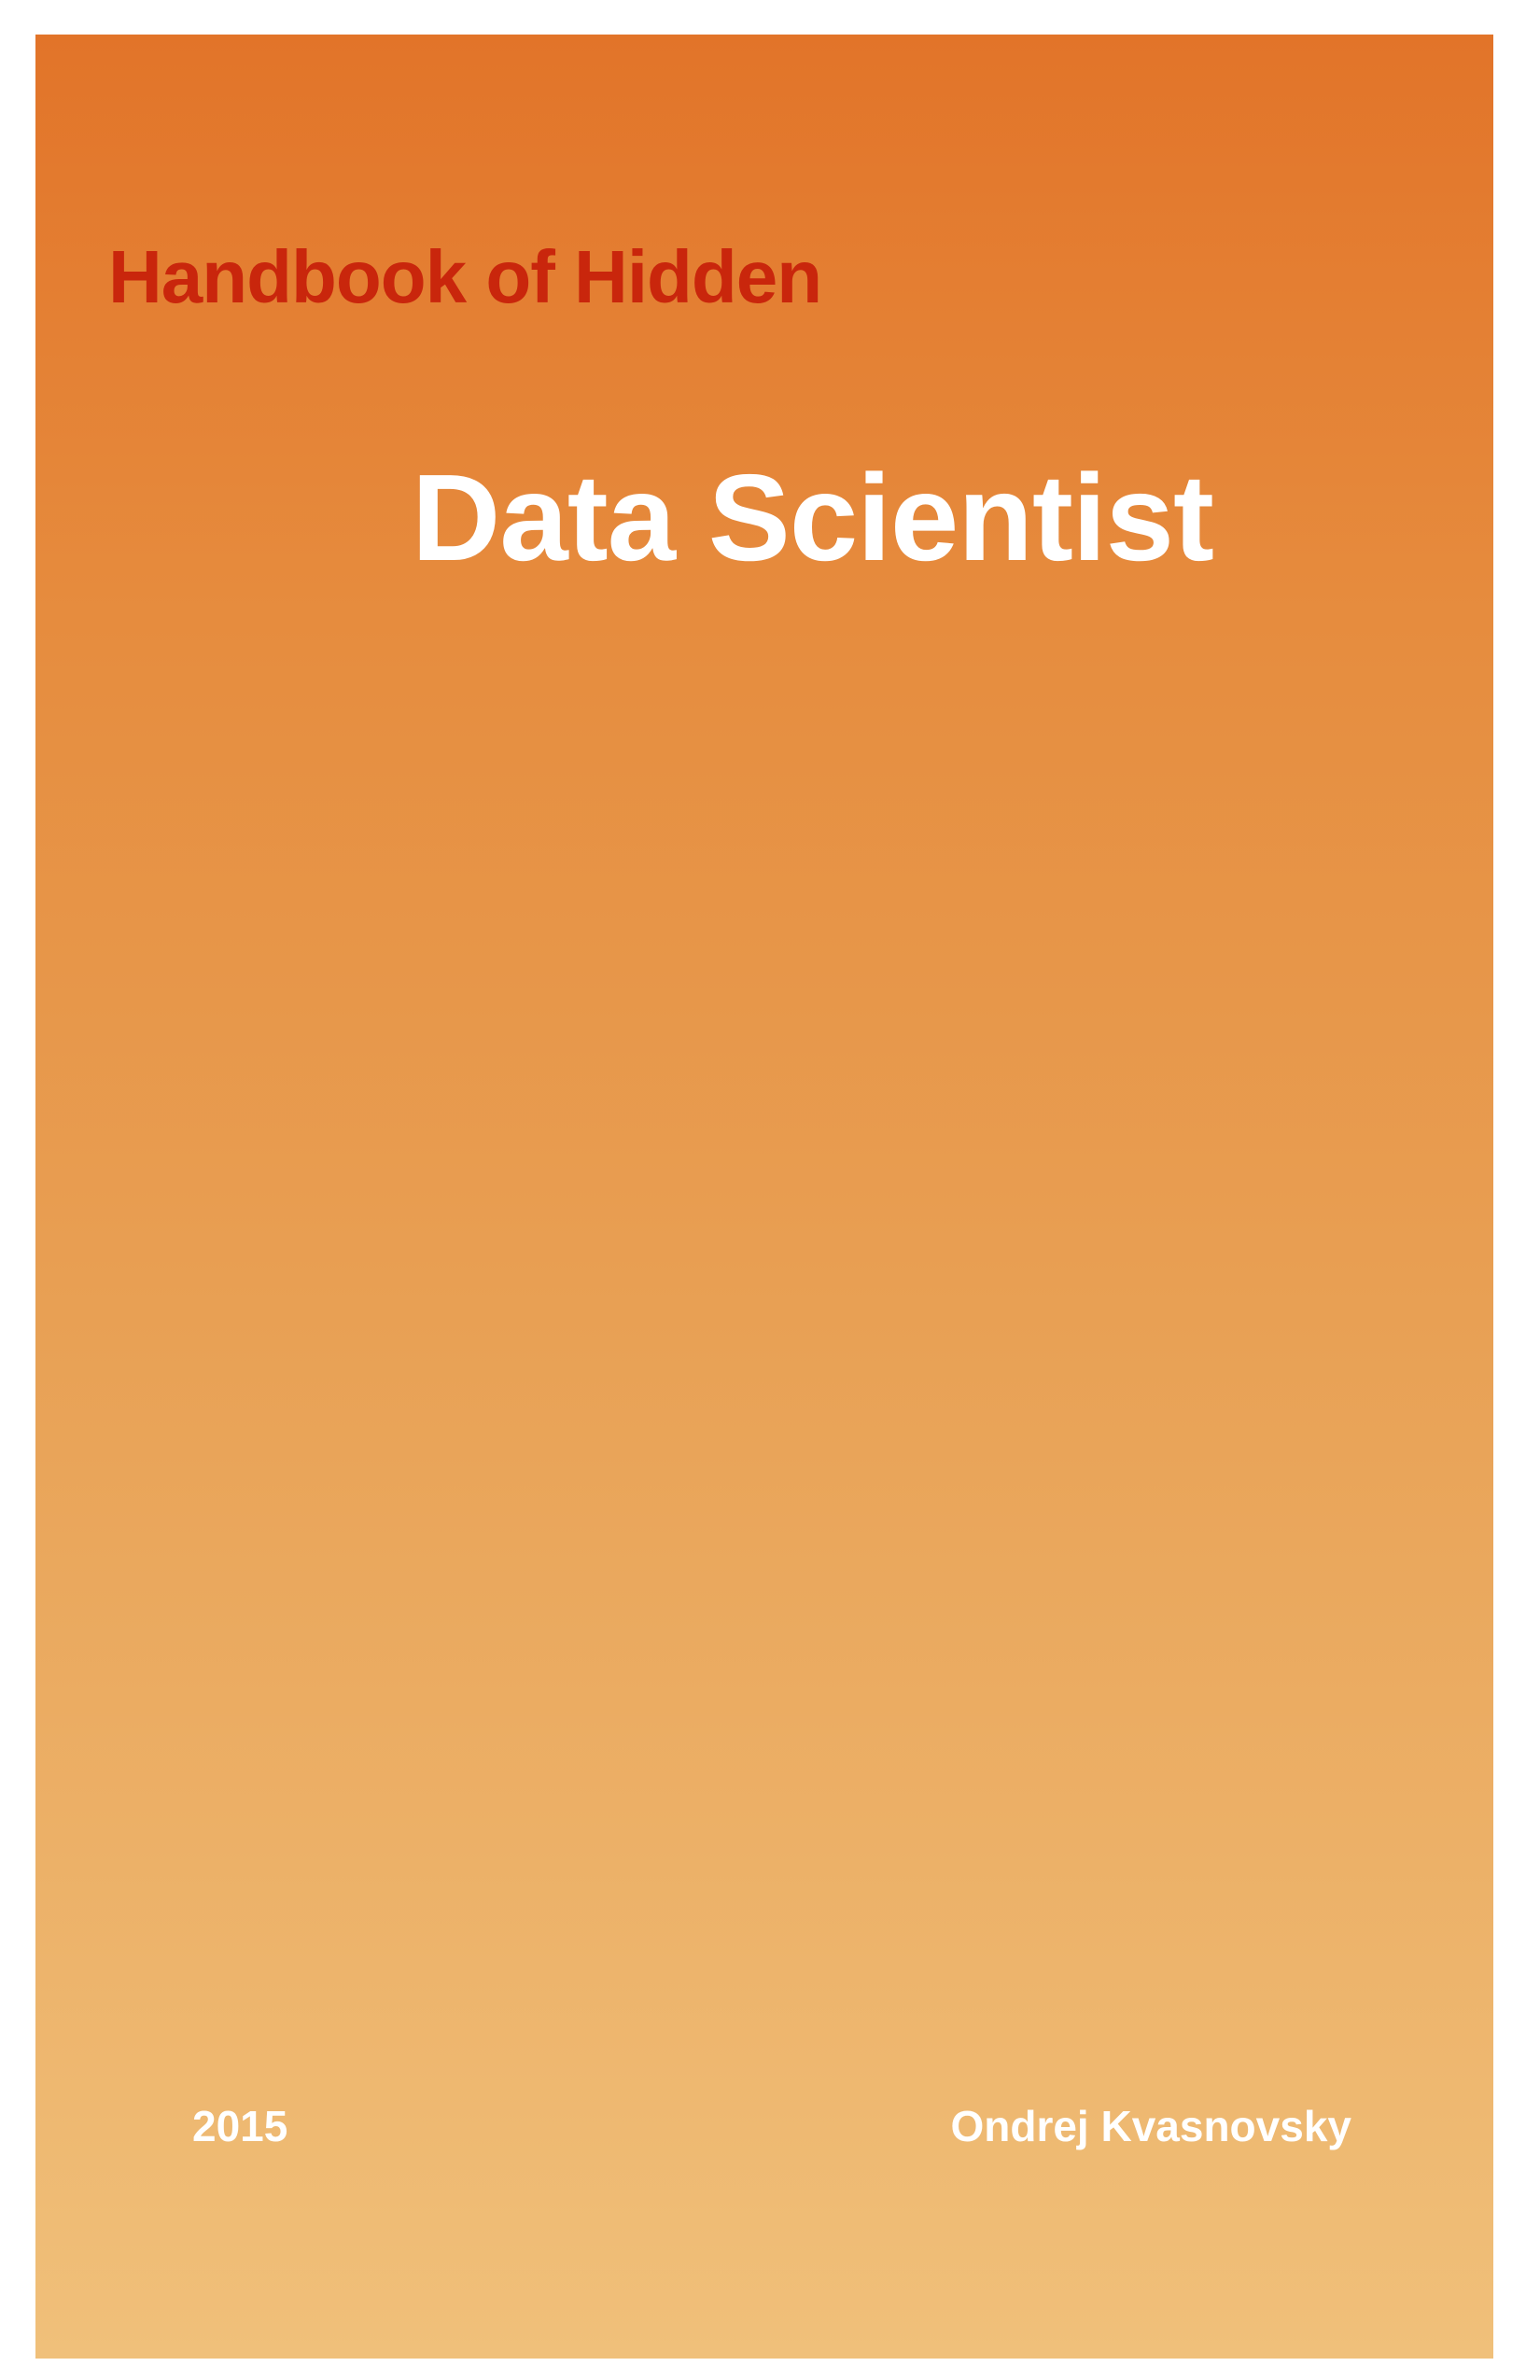 Image resolution: width=1540 pixels, height=2380 pixels. Describe the element at coordinates (813, 517) in the screenshot. I see `cover-title-main: Data Scientist` at that location.